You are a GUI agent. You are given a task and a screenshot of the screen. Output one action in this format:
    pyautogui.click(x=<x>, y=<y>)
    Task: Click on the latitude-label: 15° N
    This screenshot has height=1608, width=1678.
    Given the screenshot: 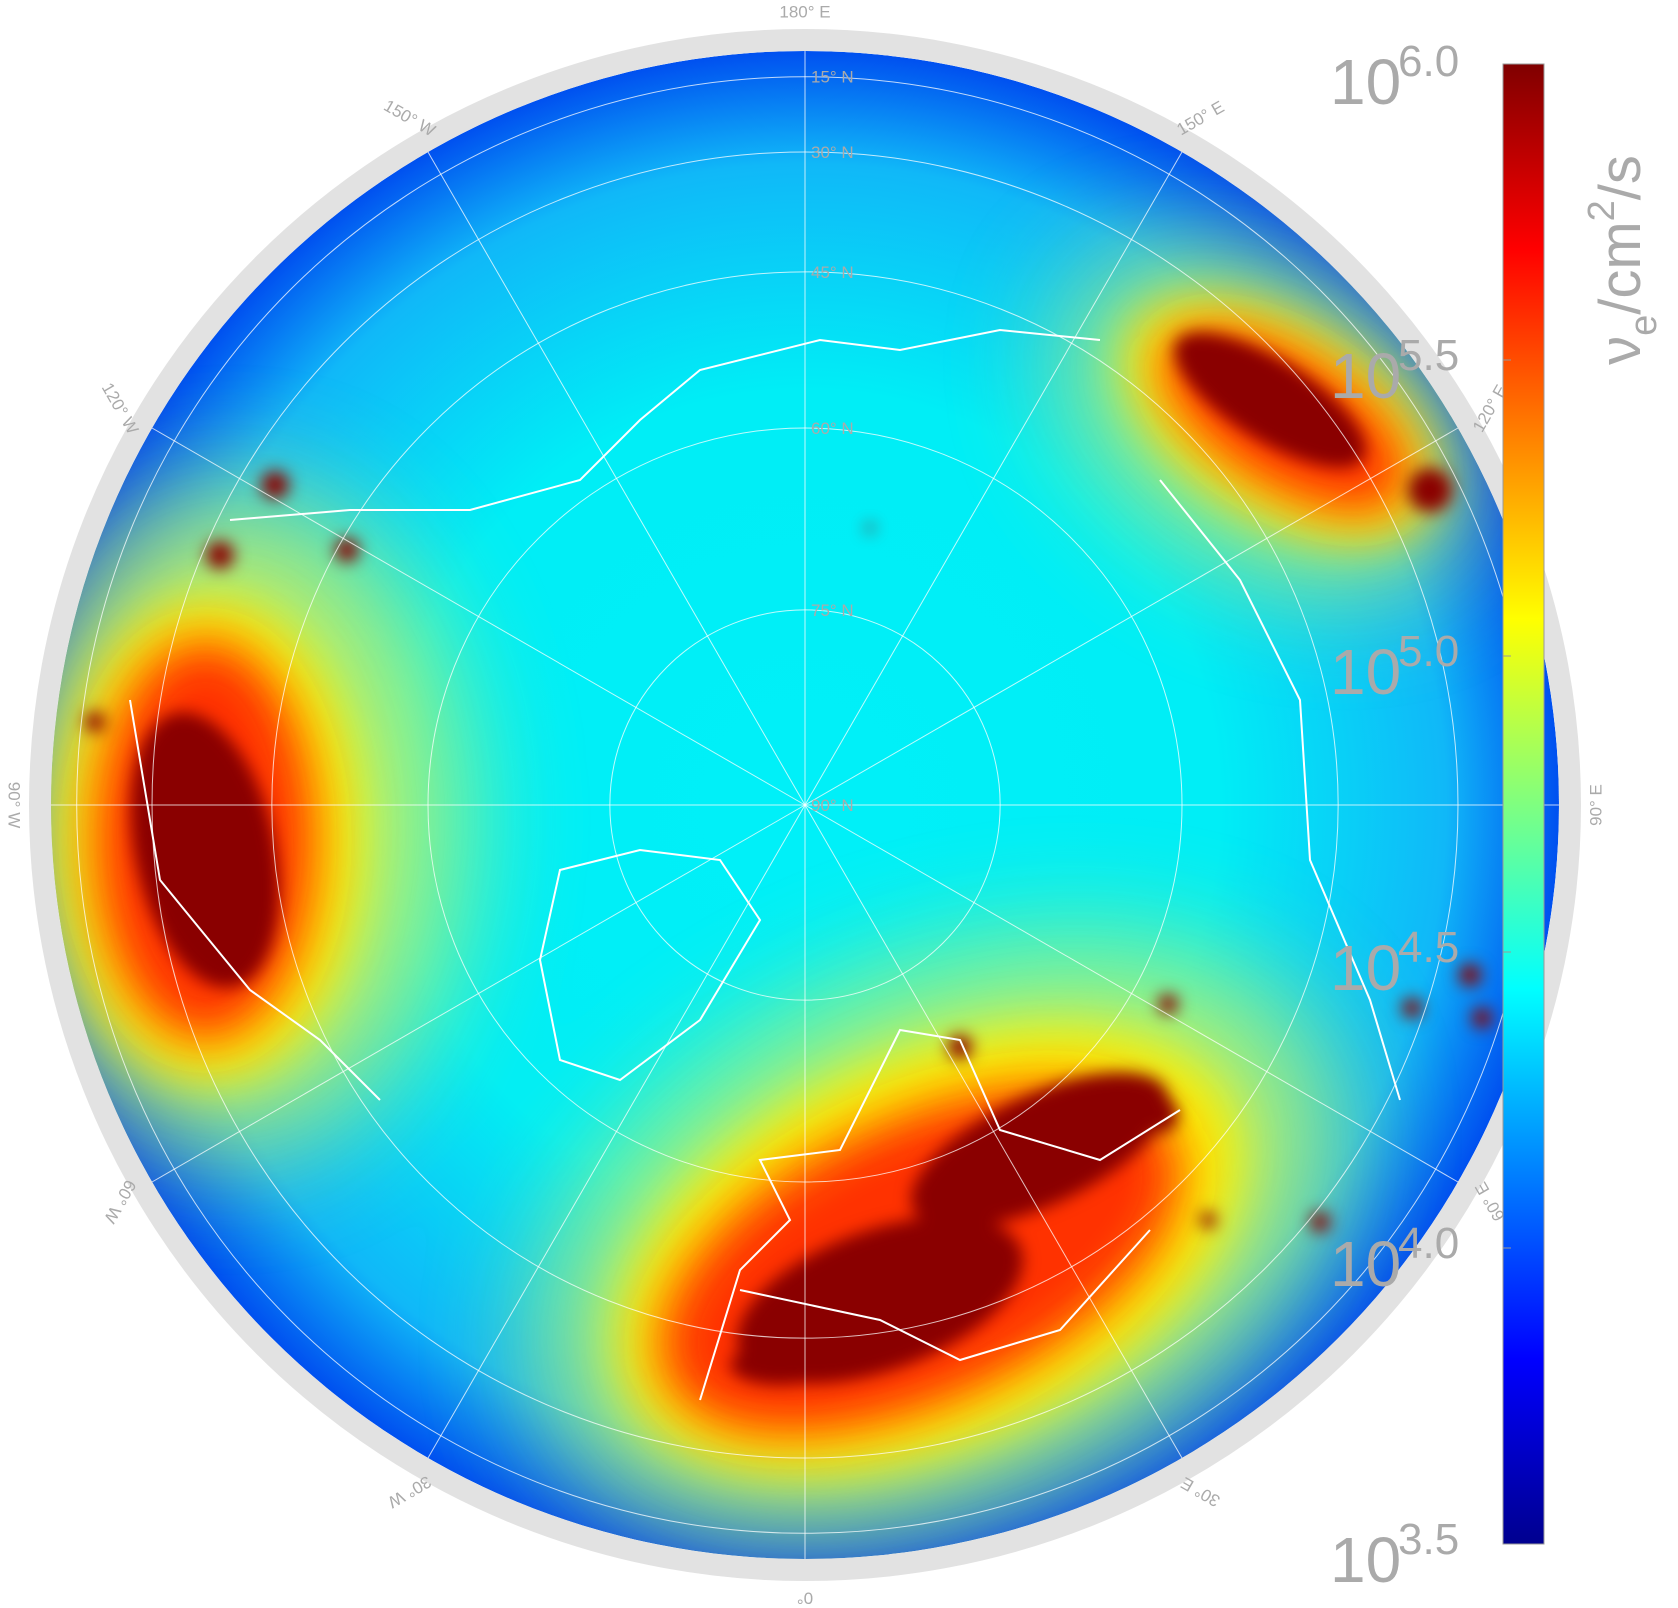 What is the action you would take?
    pyautogui.click(x=832, y=77)
    